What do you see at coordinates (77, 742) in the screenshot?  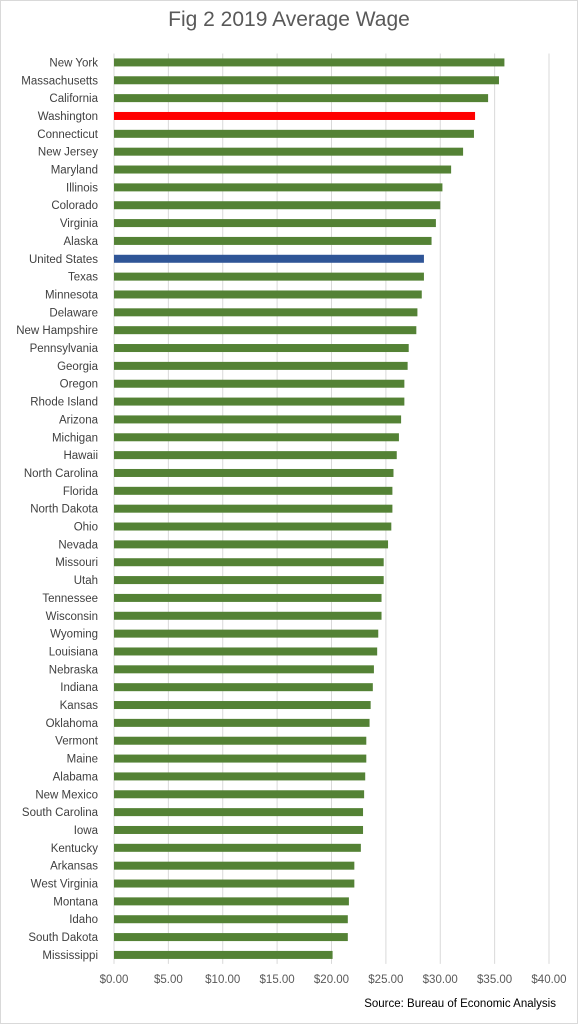 I see `category-label: Vermont` at bounding box center [77, 742].